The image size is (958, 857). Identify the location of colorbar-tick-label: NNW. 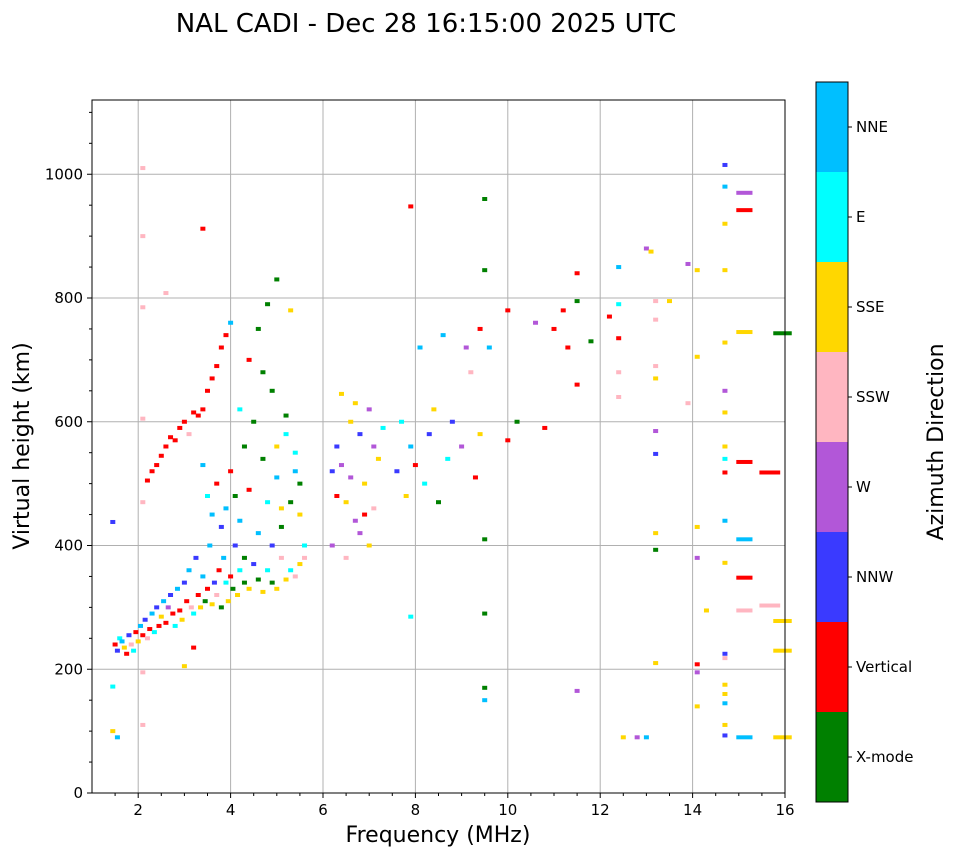
(874, 577).